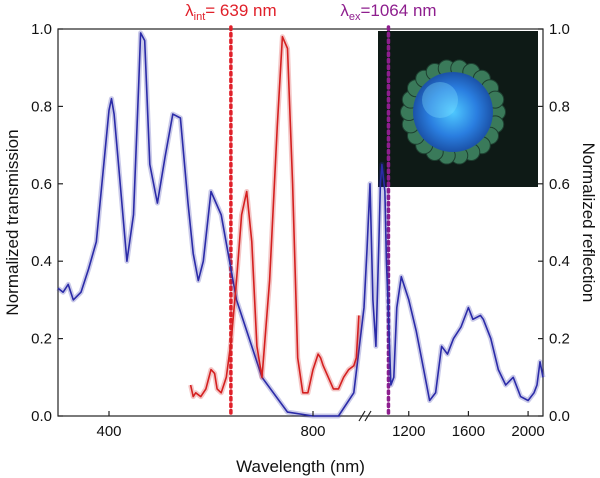 This screenshot has height=478, width=600. Describe the element at coordinates (41, 184) in the screenshot. I see `y-tick-label-left: 0.6` at that location.